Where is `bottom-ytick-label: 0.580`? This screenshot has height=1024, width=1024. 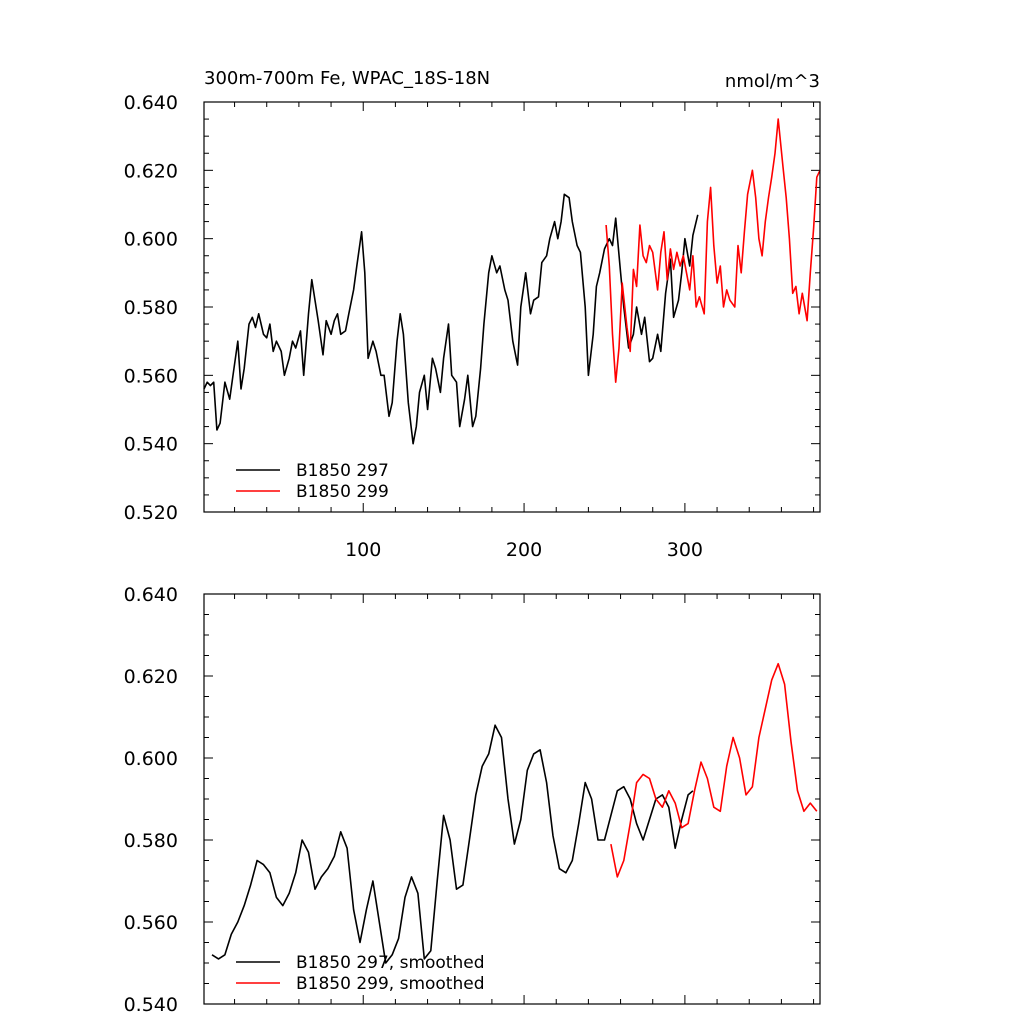
bottom-ytick-label: 0.580 is located at coordinates (151, 841).